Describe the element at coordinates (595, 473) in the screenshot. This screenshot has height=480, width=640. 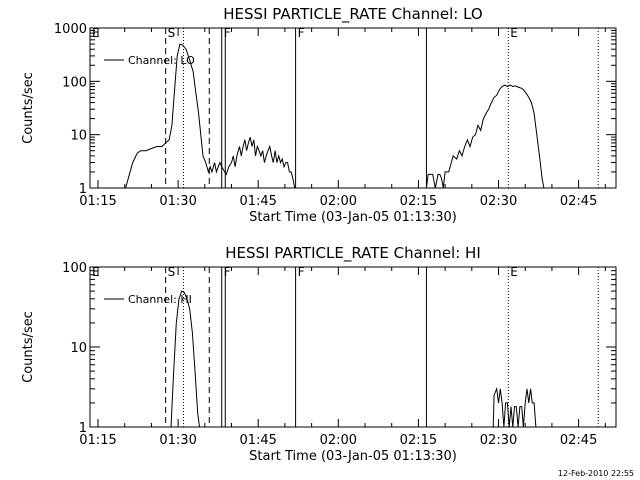
I see `footer-date: 12-Feb-2010 22:55` at that location.